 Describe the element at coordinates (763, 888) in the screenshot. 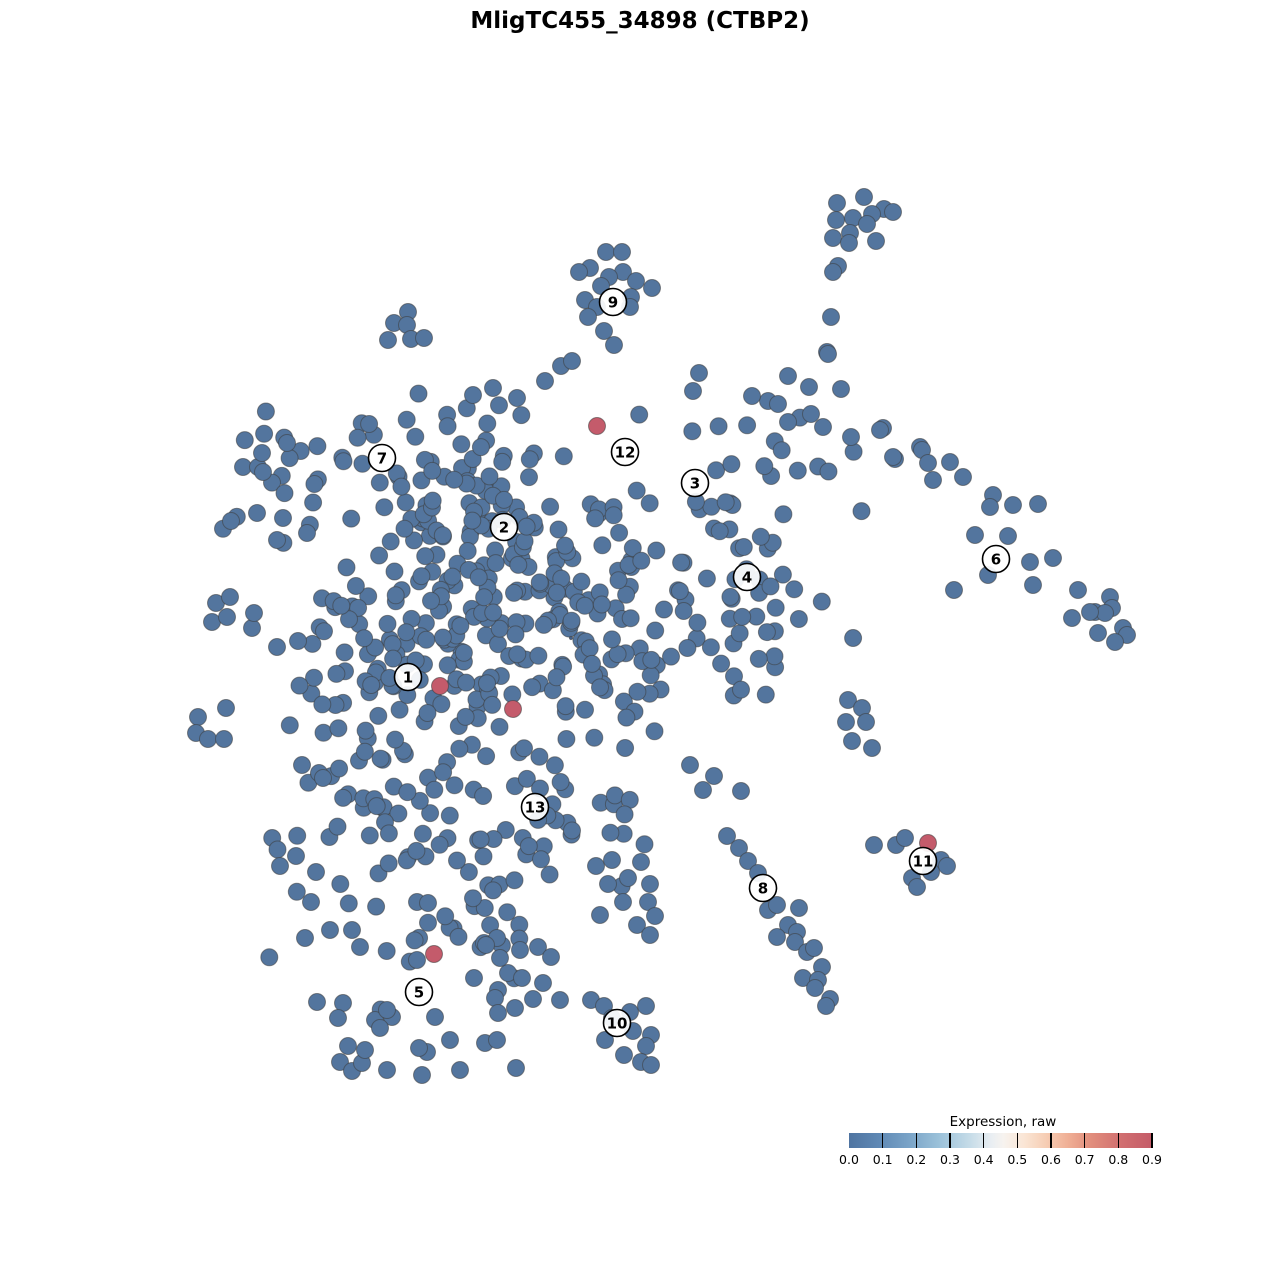

I see `cluster-label-8: 8` at that location.